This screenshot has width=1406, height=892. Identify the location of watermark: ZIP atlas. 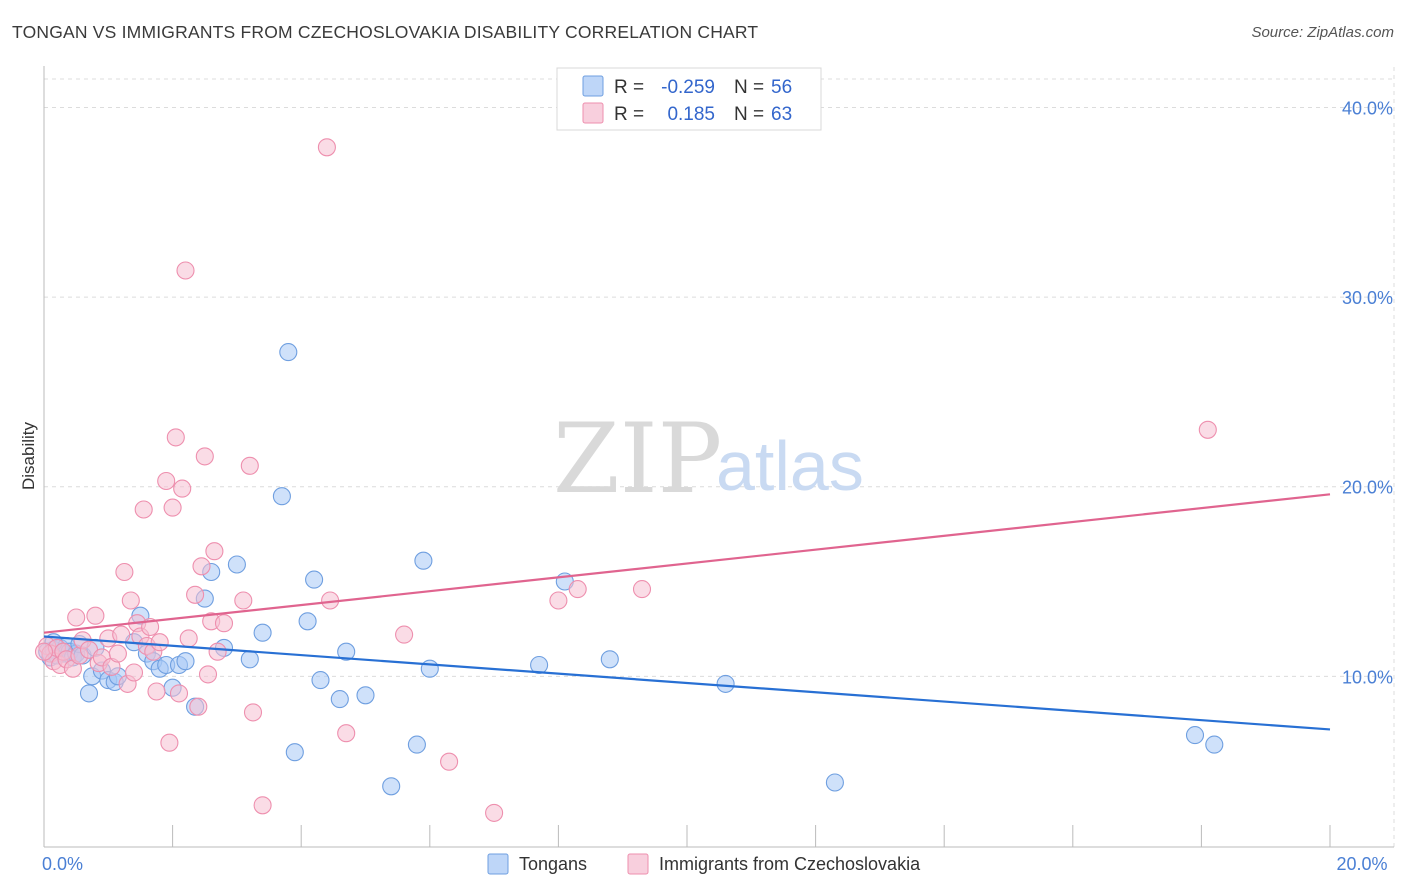
(708, 459).